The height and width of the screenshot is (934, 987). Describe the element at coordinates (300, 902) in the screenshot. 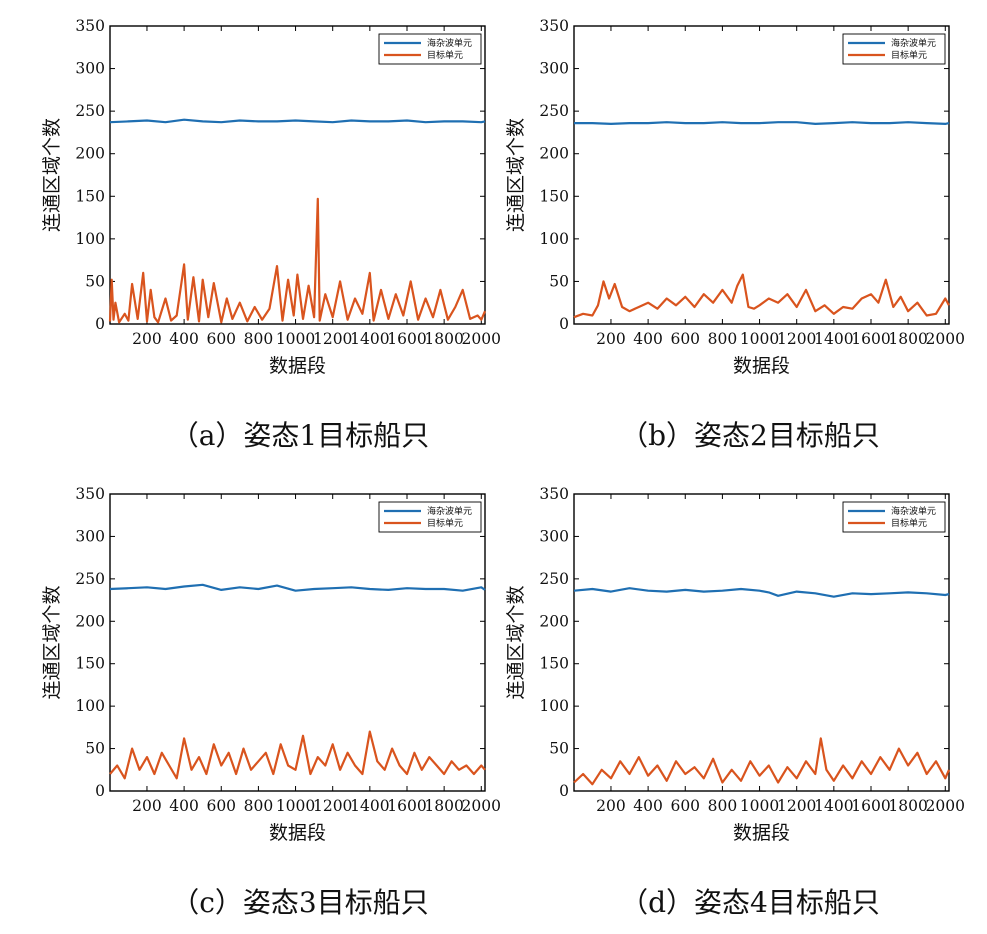

I see `panel-caption: （c）姿态3目标船只` at that location.